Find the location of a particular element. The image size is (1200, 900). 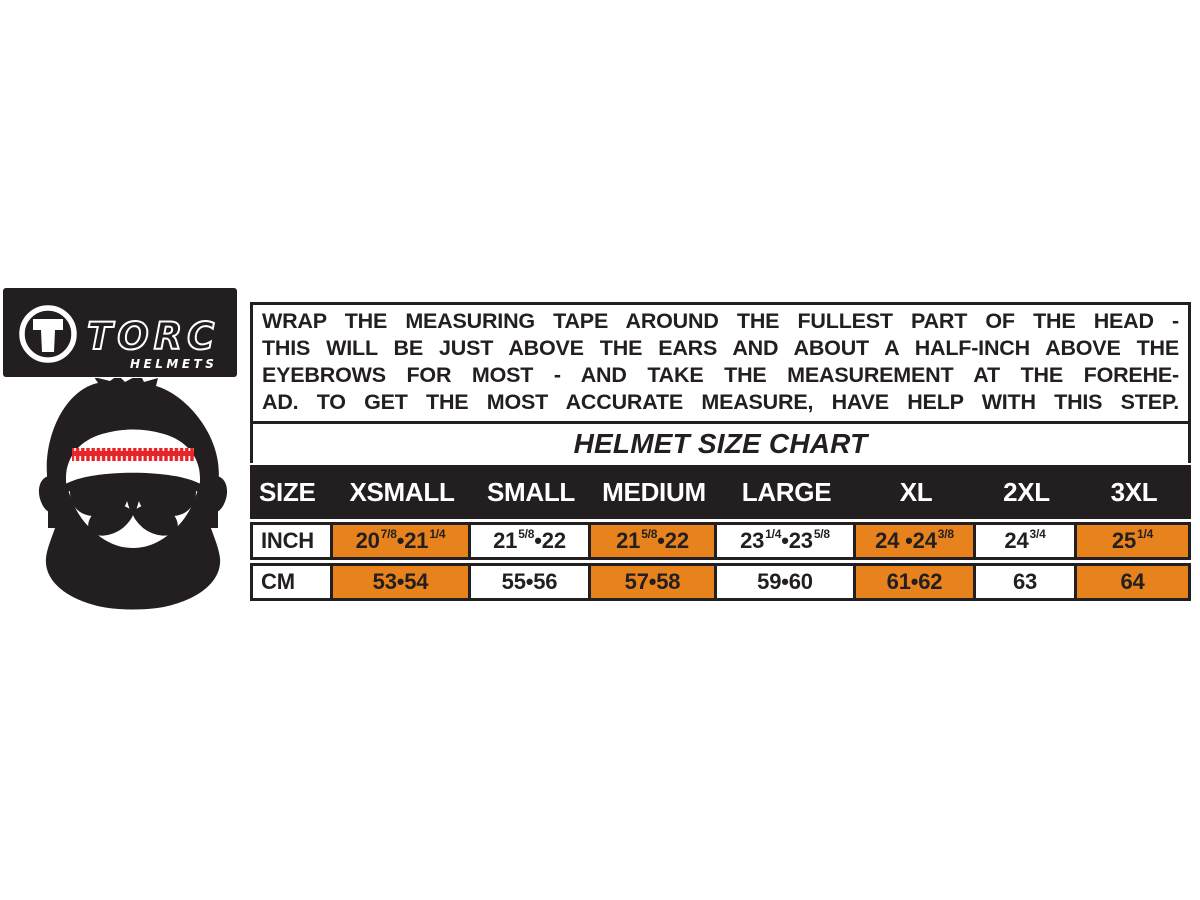

t-icon is located at coordinates (48, 335).